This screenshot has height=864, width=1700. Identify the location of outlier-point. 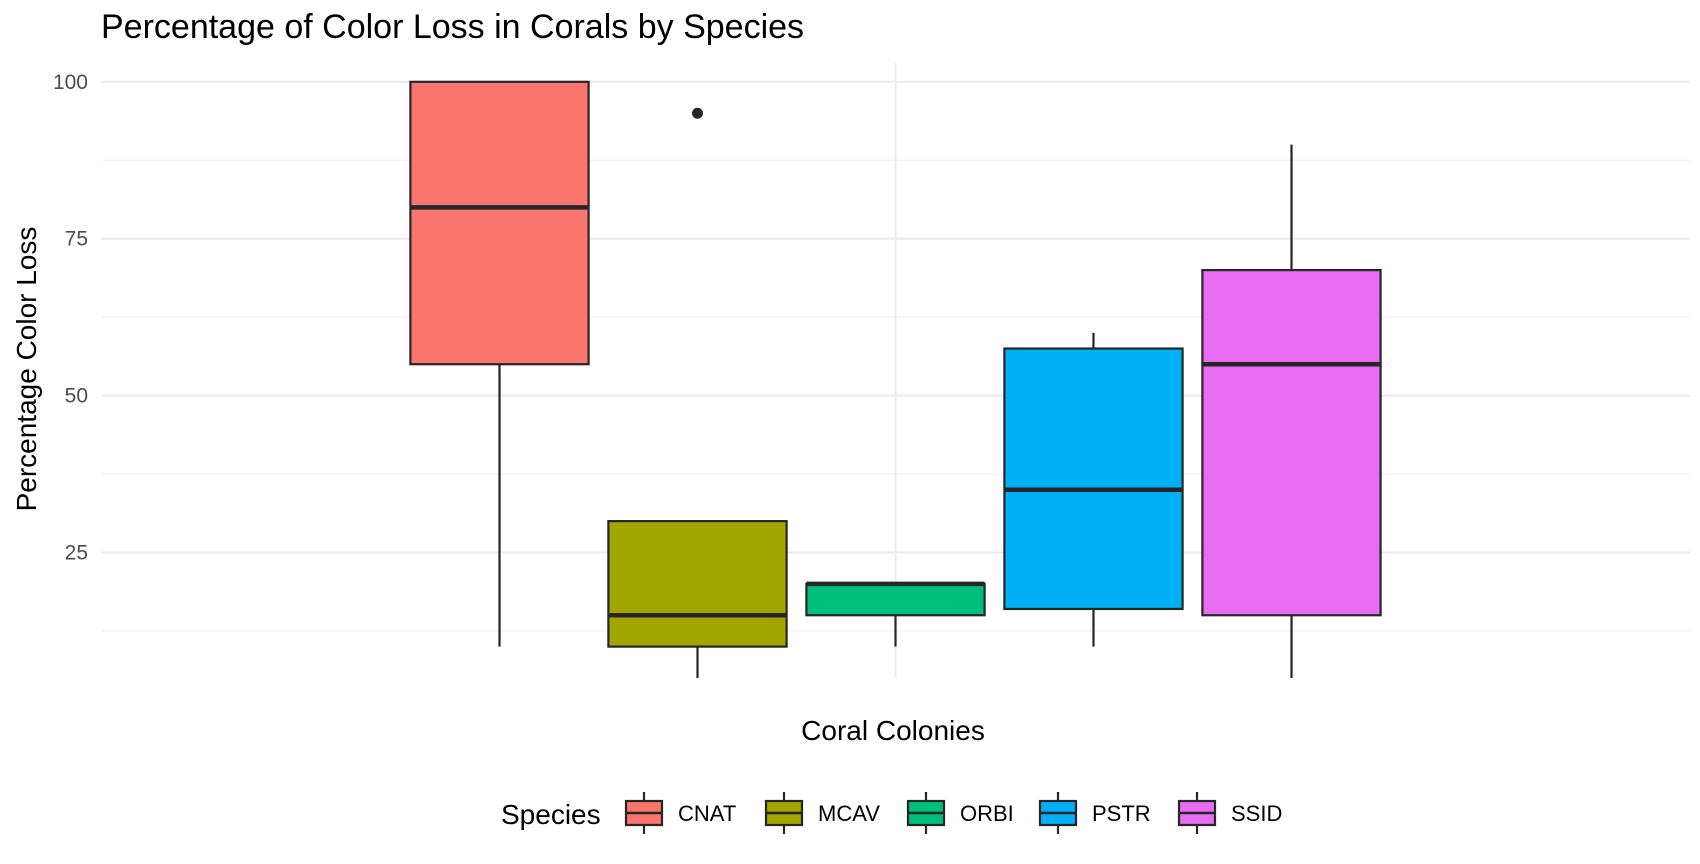
(697, 113).